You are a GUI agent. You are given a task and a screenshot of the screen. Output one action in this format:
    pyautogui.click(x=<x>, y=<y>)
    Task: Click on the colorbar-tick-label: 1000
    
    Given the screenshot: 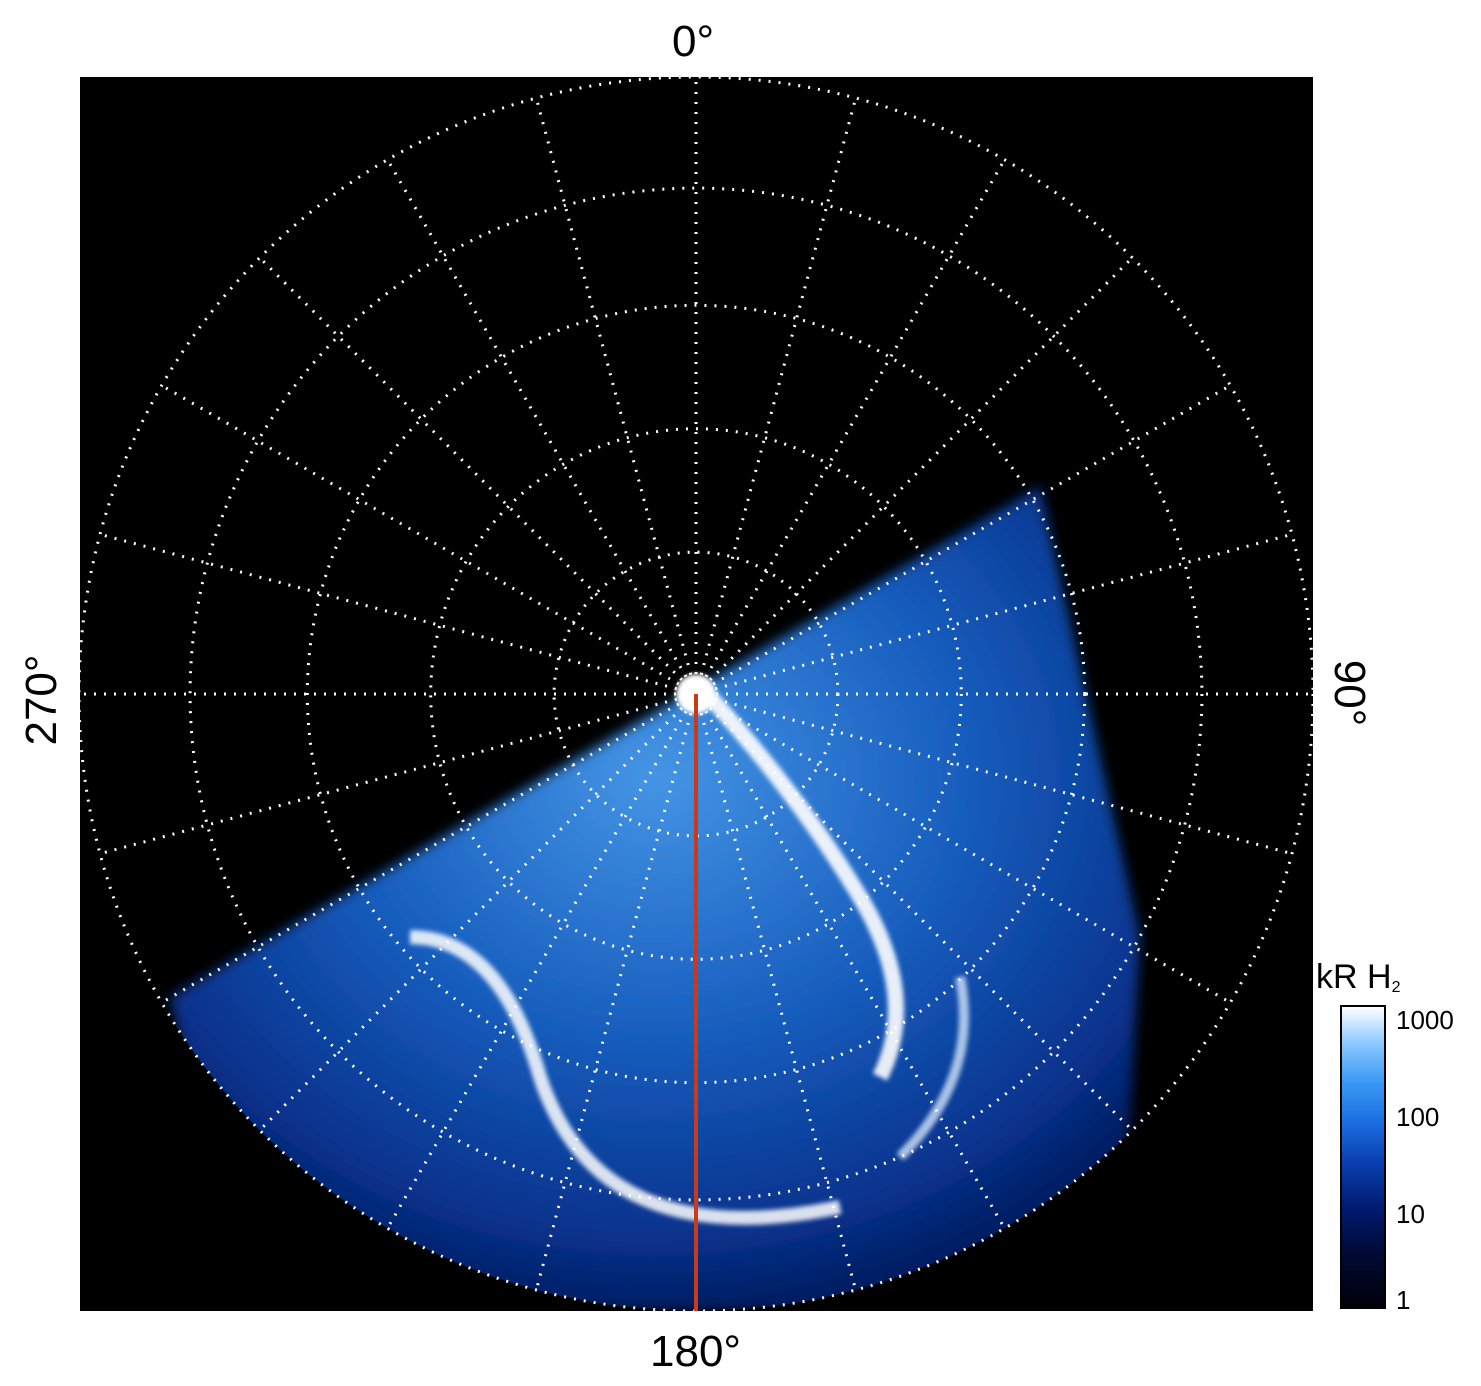 What is the action you would take?
    pyautogui.click(x=1425, y=1020)
    